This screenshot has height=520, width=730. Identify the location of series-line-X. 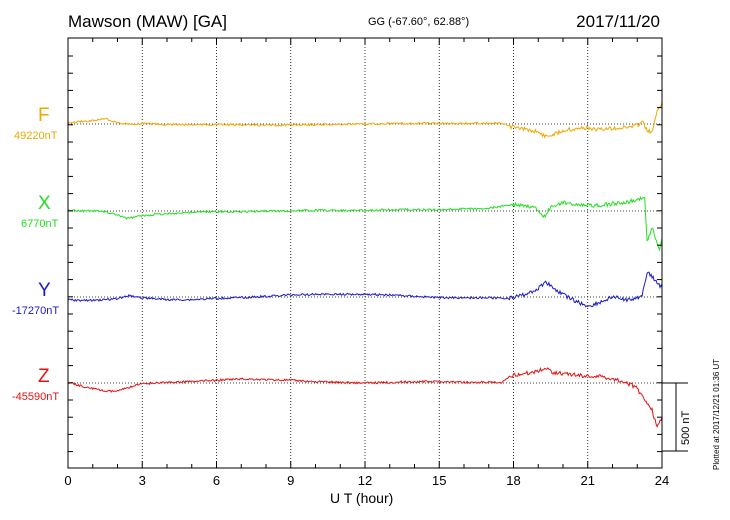
(365, 224).